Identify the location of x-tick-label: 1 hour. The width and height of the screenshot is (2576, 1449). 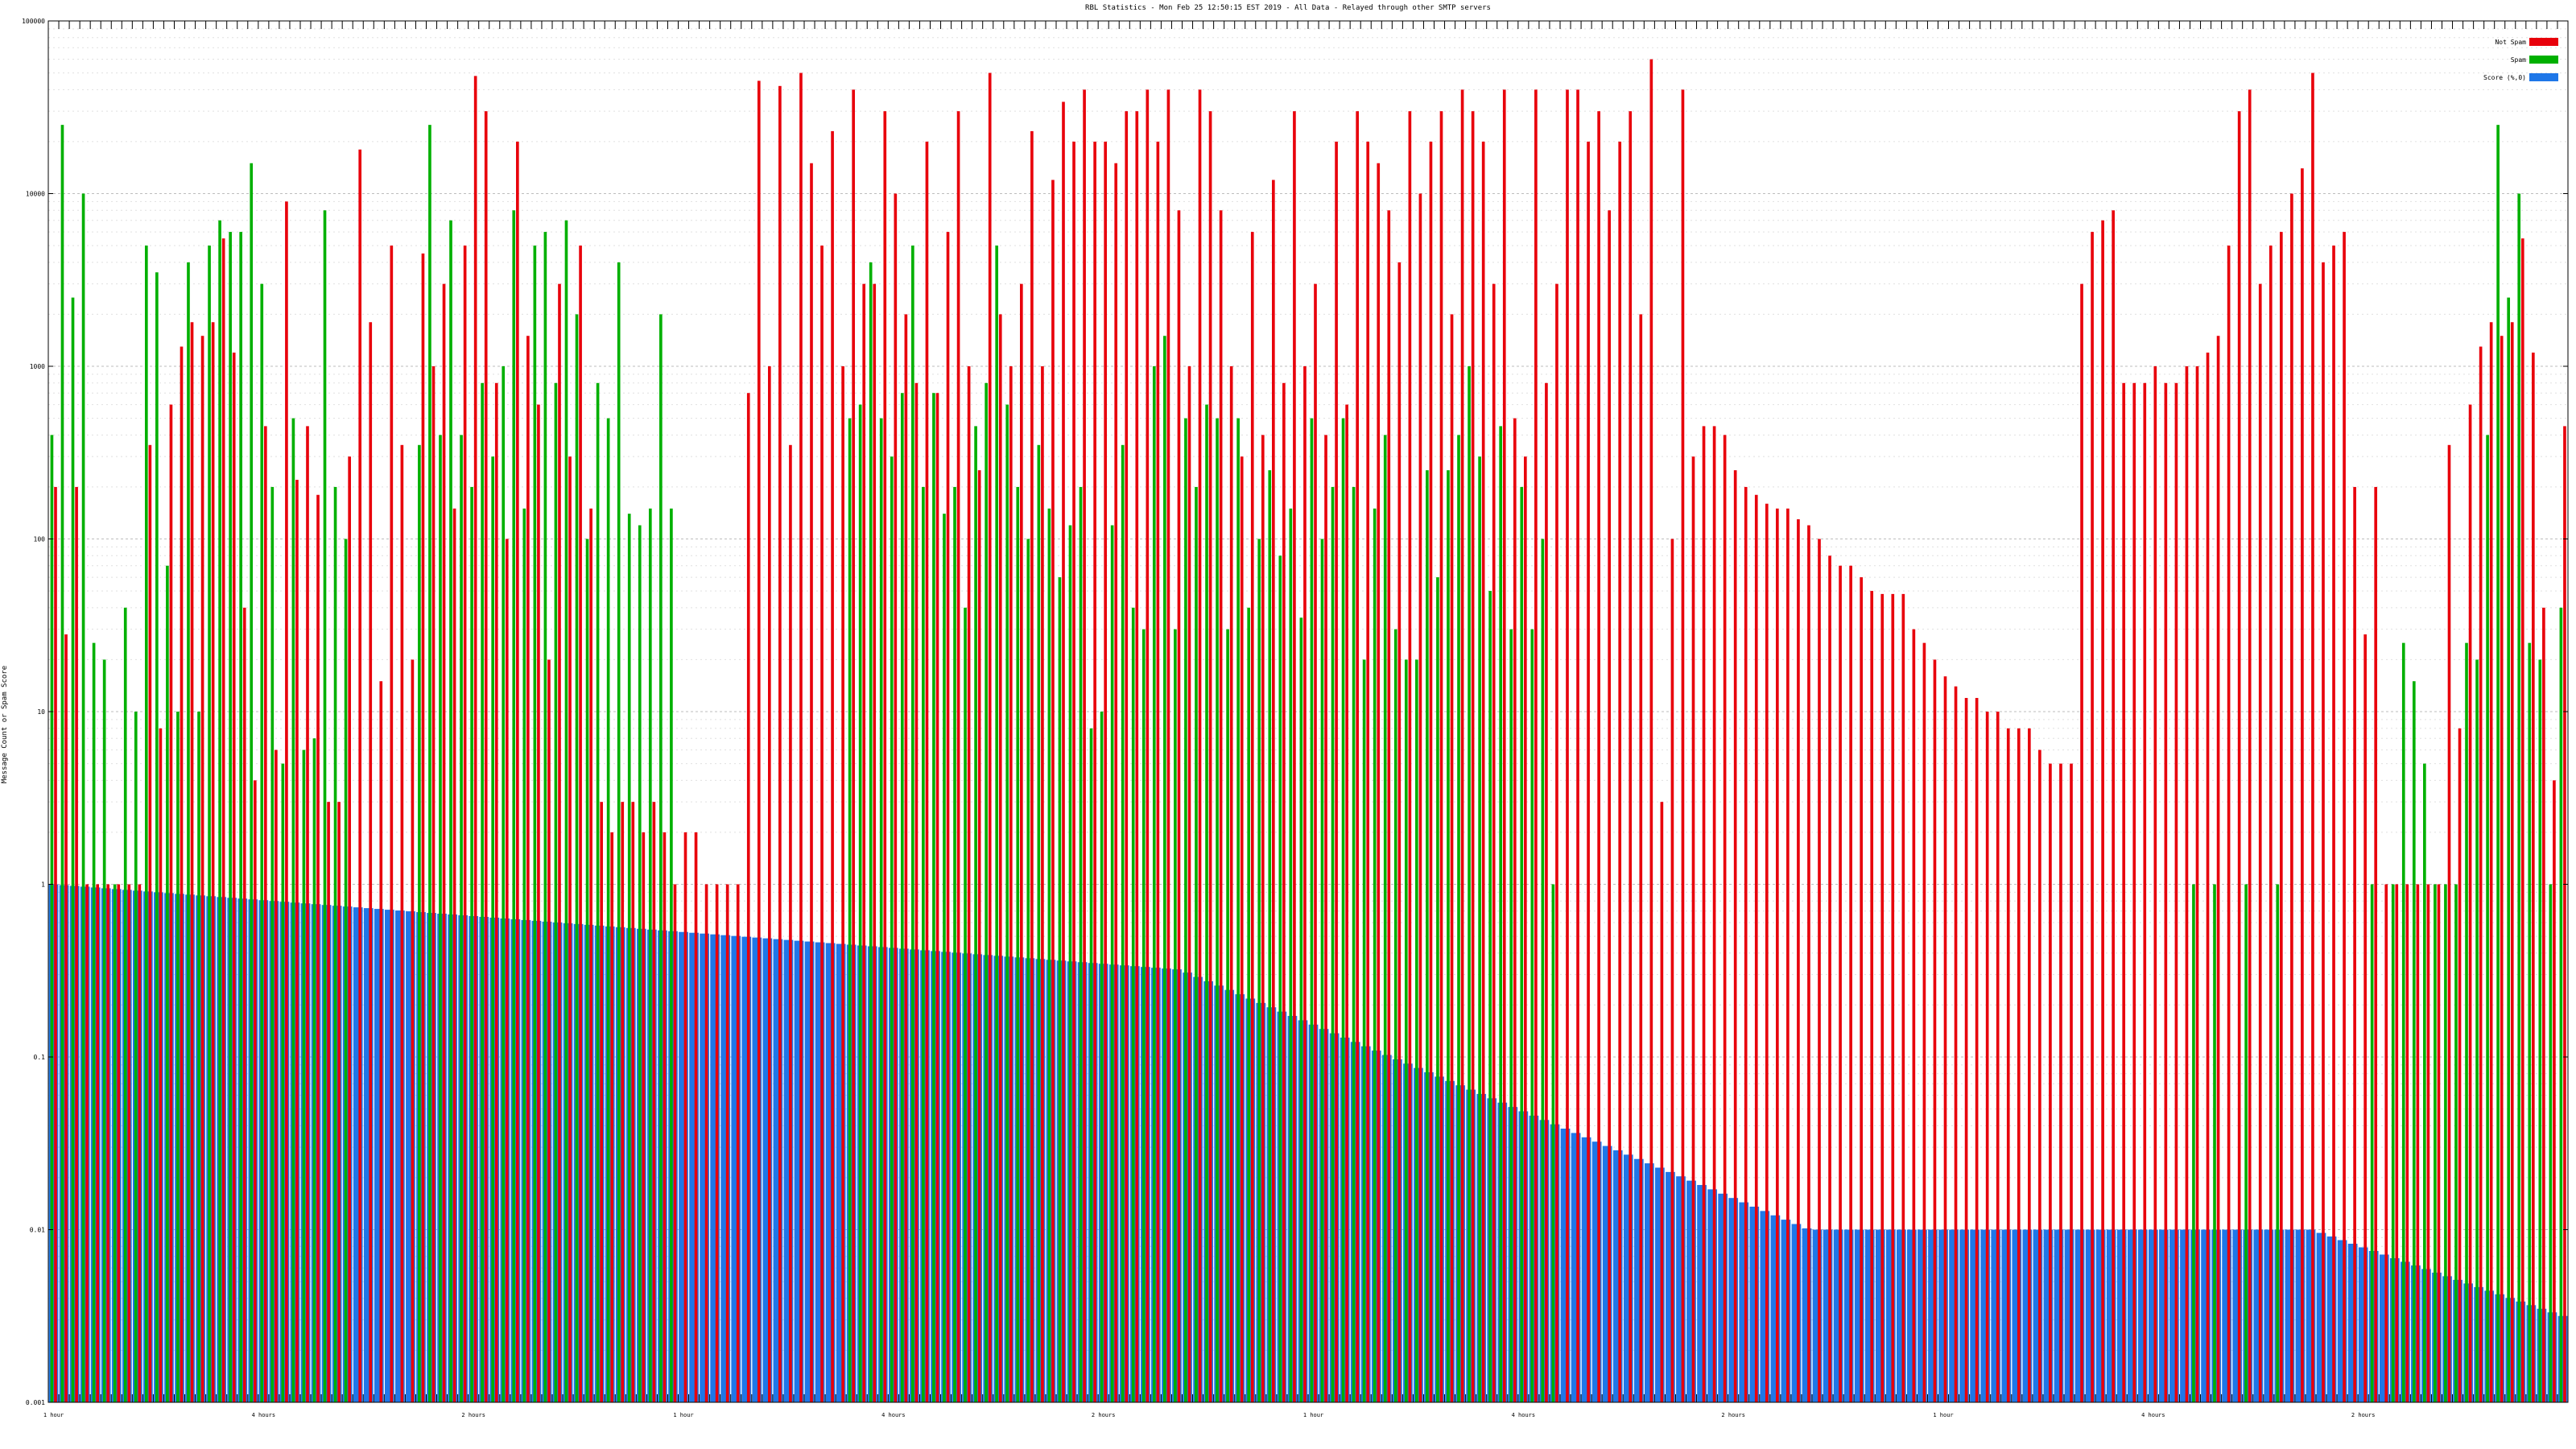
(1313, 1415).